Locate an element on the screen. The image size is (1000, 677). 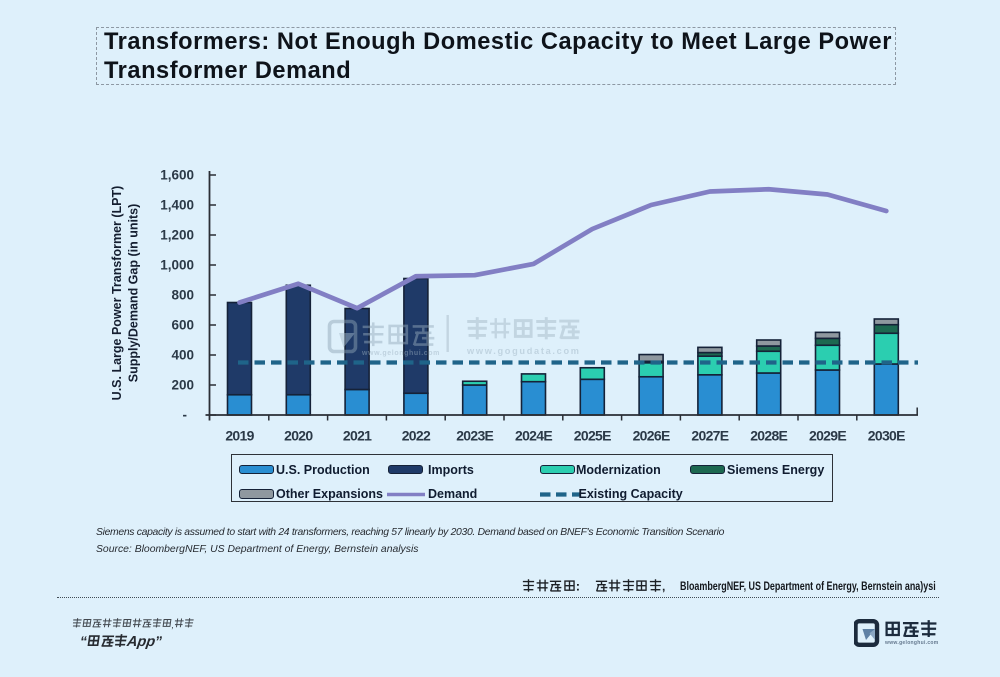
svg-text: 600 is located at coordinates (182, 325).